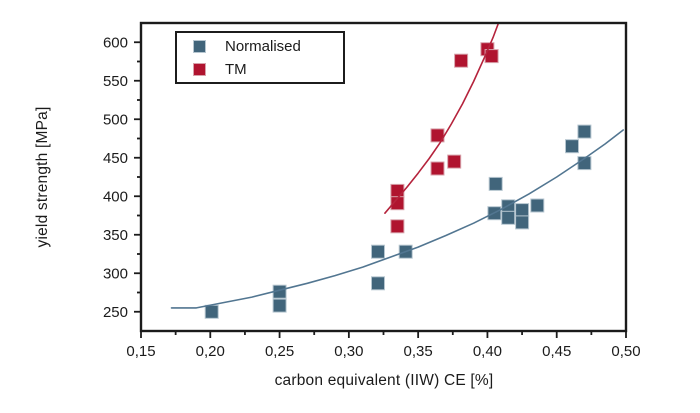 Image resolution: width=700 pixels, height=413 pixels. Describe the element at coordinates (115, 158) in the screenshot. I see `y-tick-label: 450` at that location.